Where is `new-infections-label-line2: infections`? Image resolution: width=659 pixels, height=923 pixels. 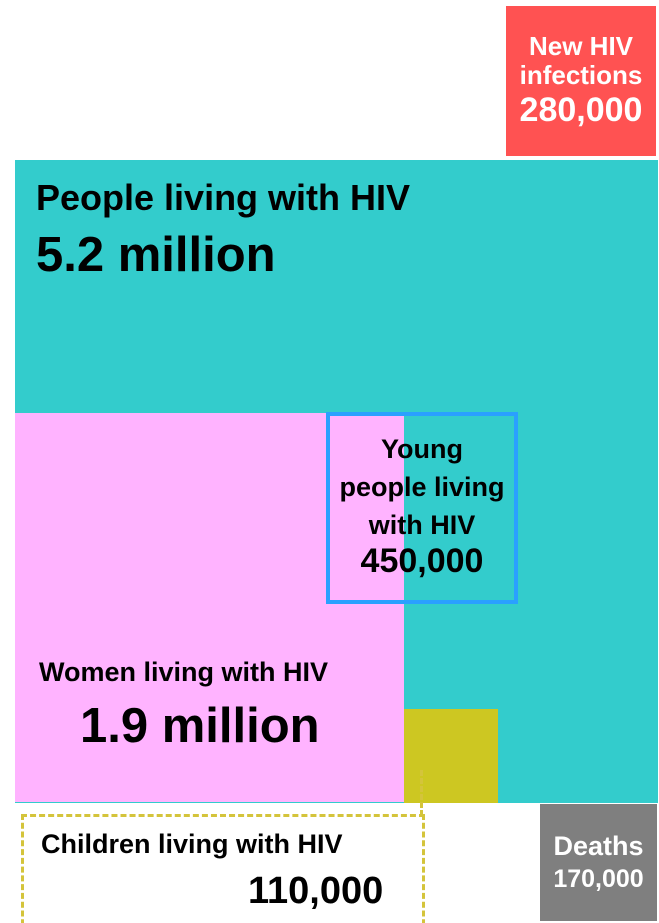
new-infections-label-line2: infections is located at coordinates (581, 75).